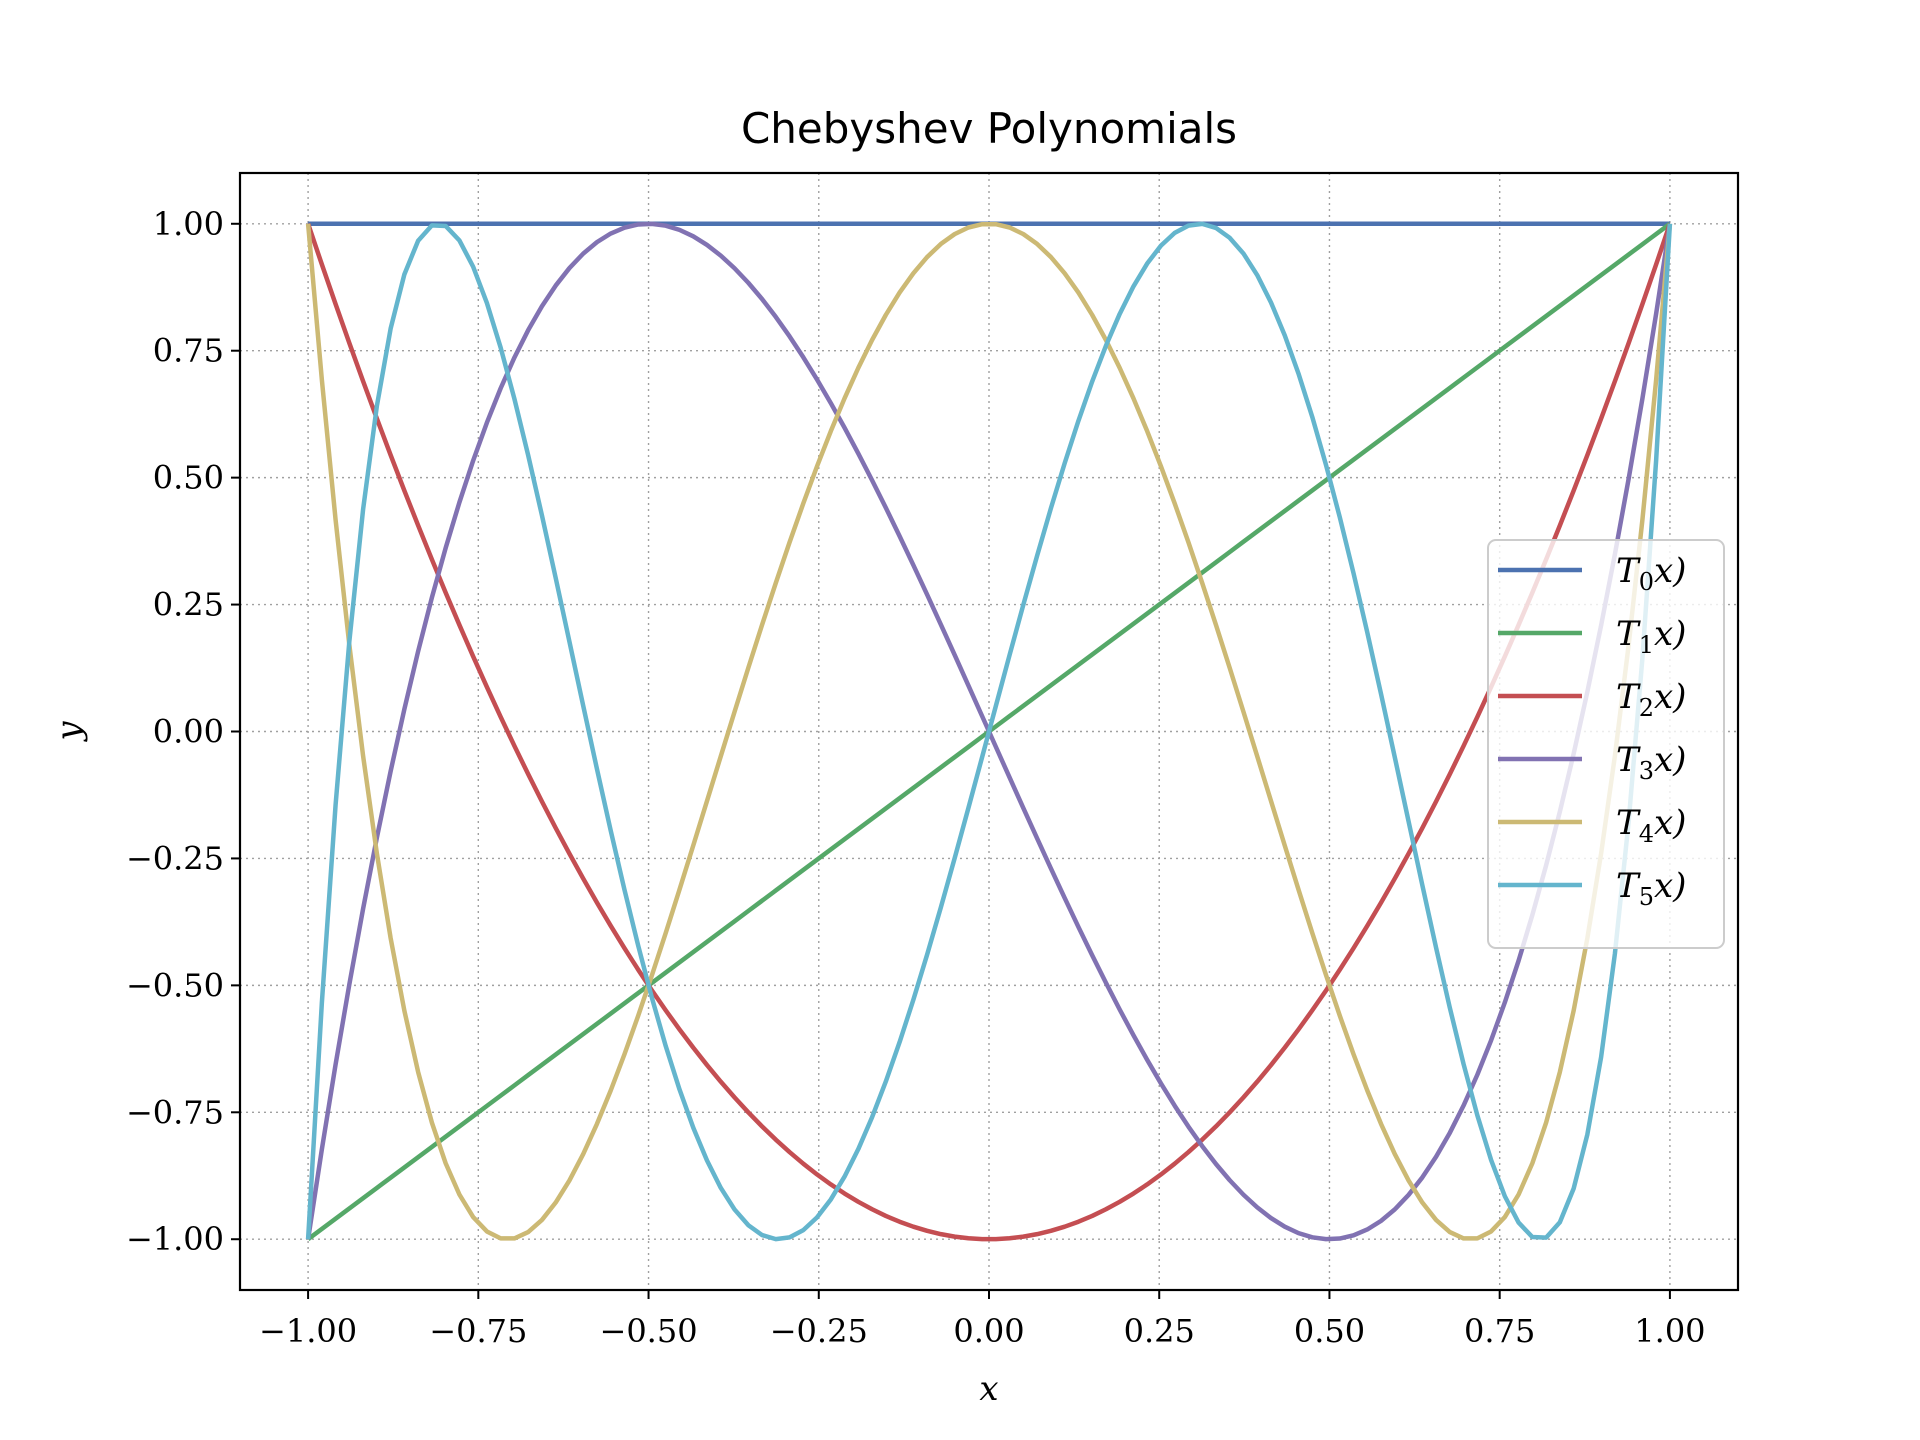 The image size is (1920, 1440). I want to click on x-tick-label: −1.00, so click(308, 1331).